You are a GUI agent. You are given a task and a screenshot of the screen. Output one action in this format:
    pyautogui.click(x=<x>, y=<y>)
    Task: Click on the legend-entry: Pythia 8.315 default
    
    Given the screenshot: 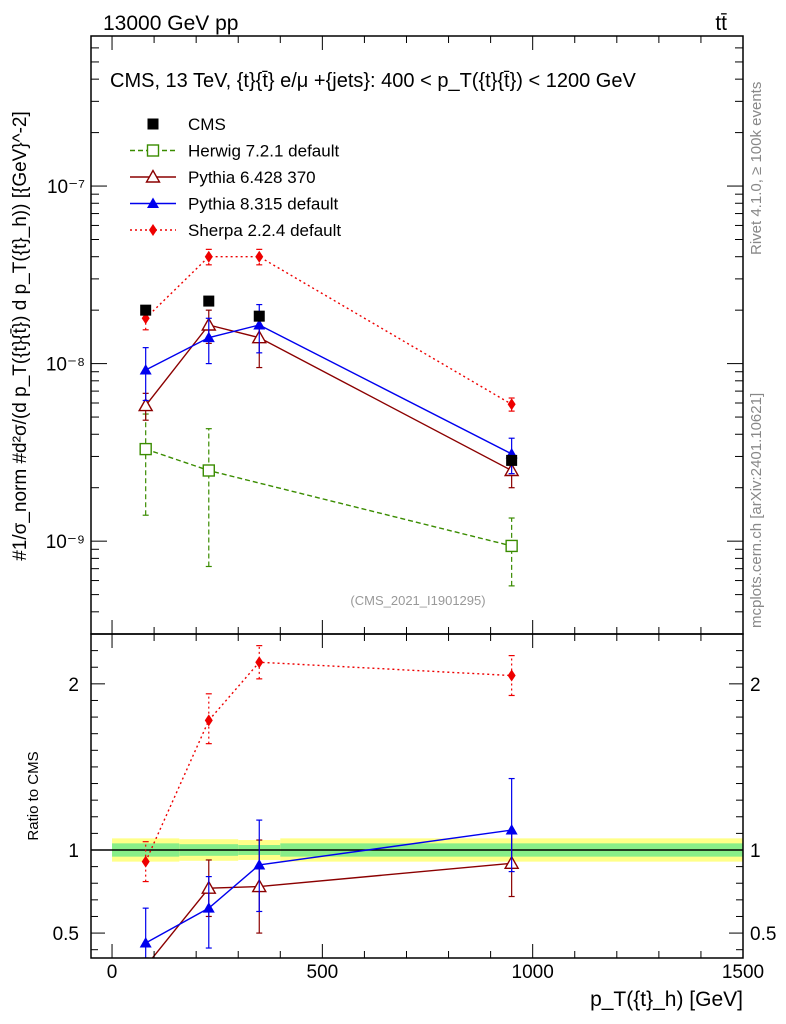 What is the action you would take?
    pyautogui.click(x=234, y=204)
    